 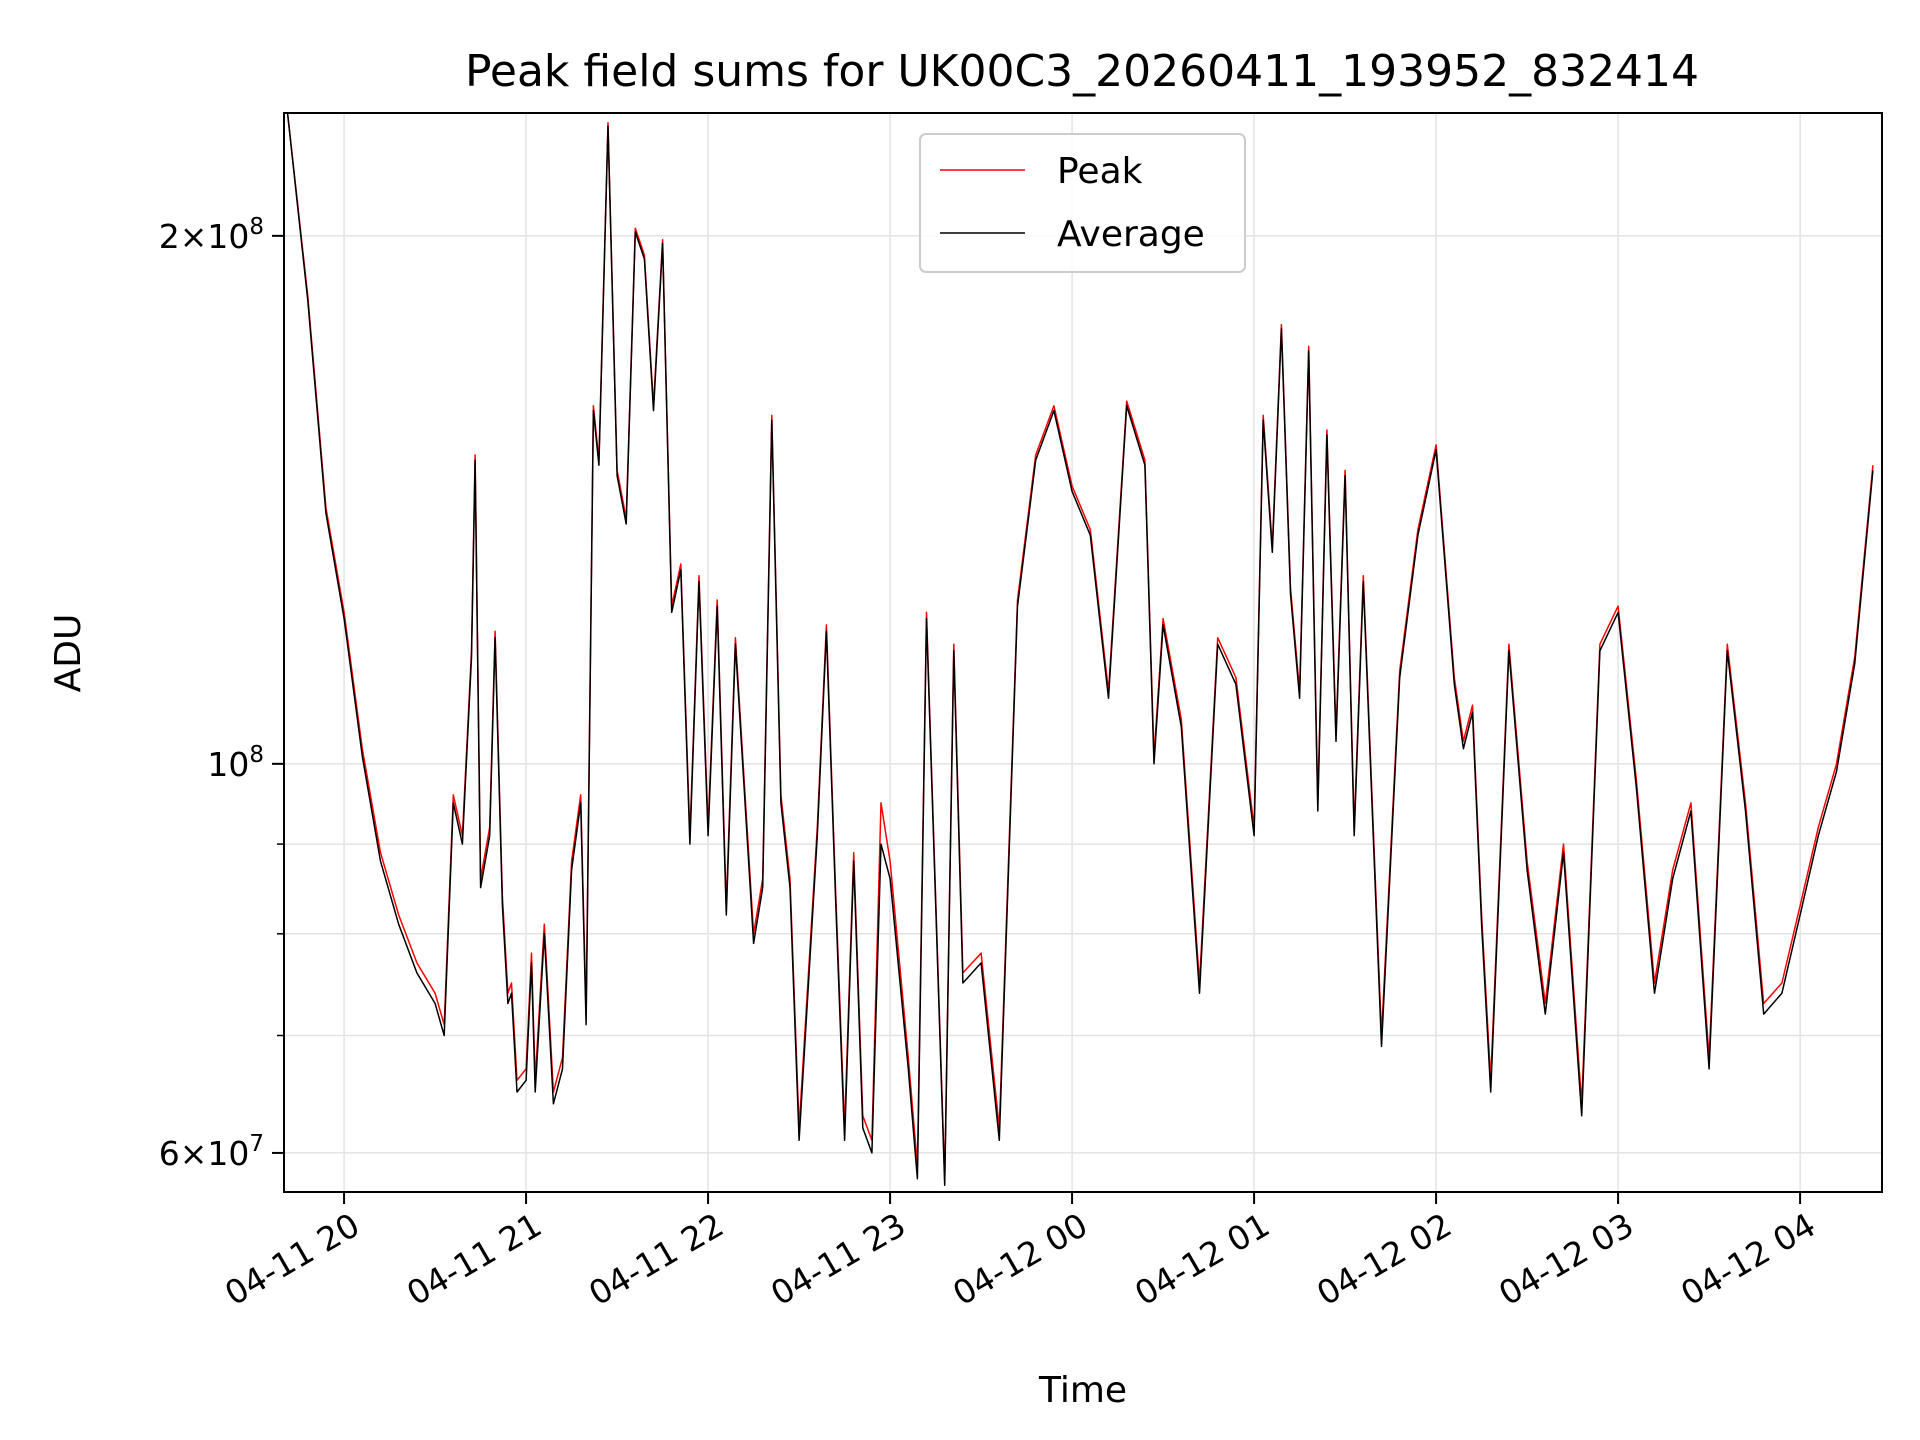 I want to click on legend-label-peak: Peak, so click(x=1100, y=171).